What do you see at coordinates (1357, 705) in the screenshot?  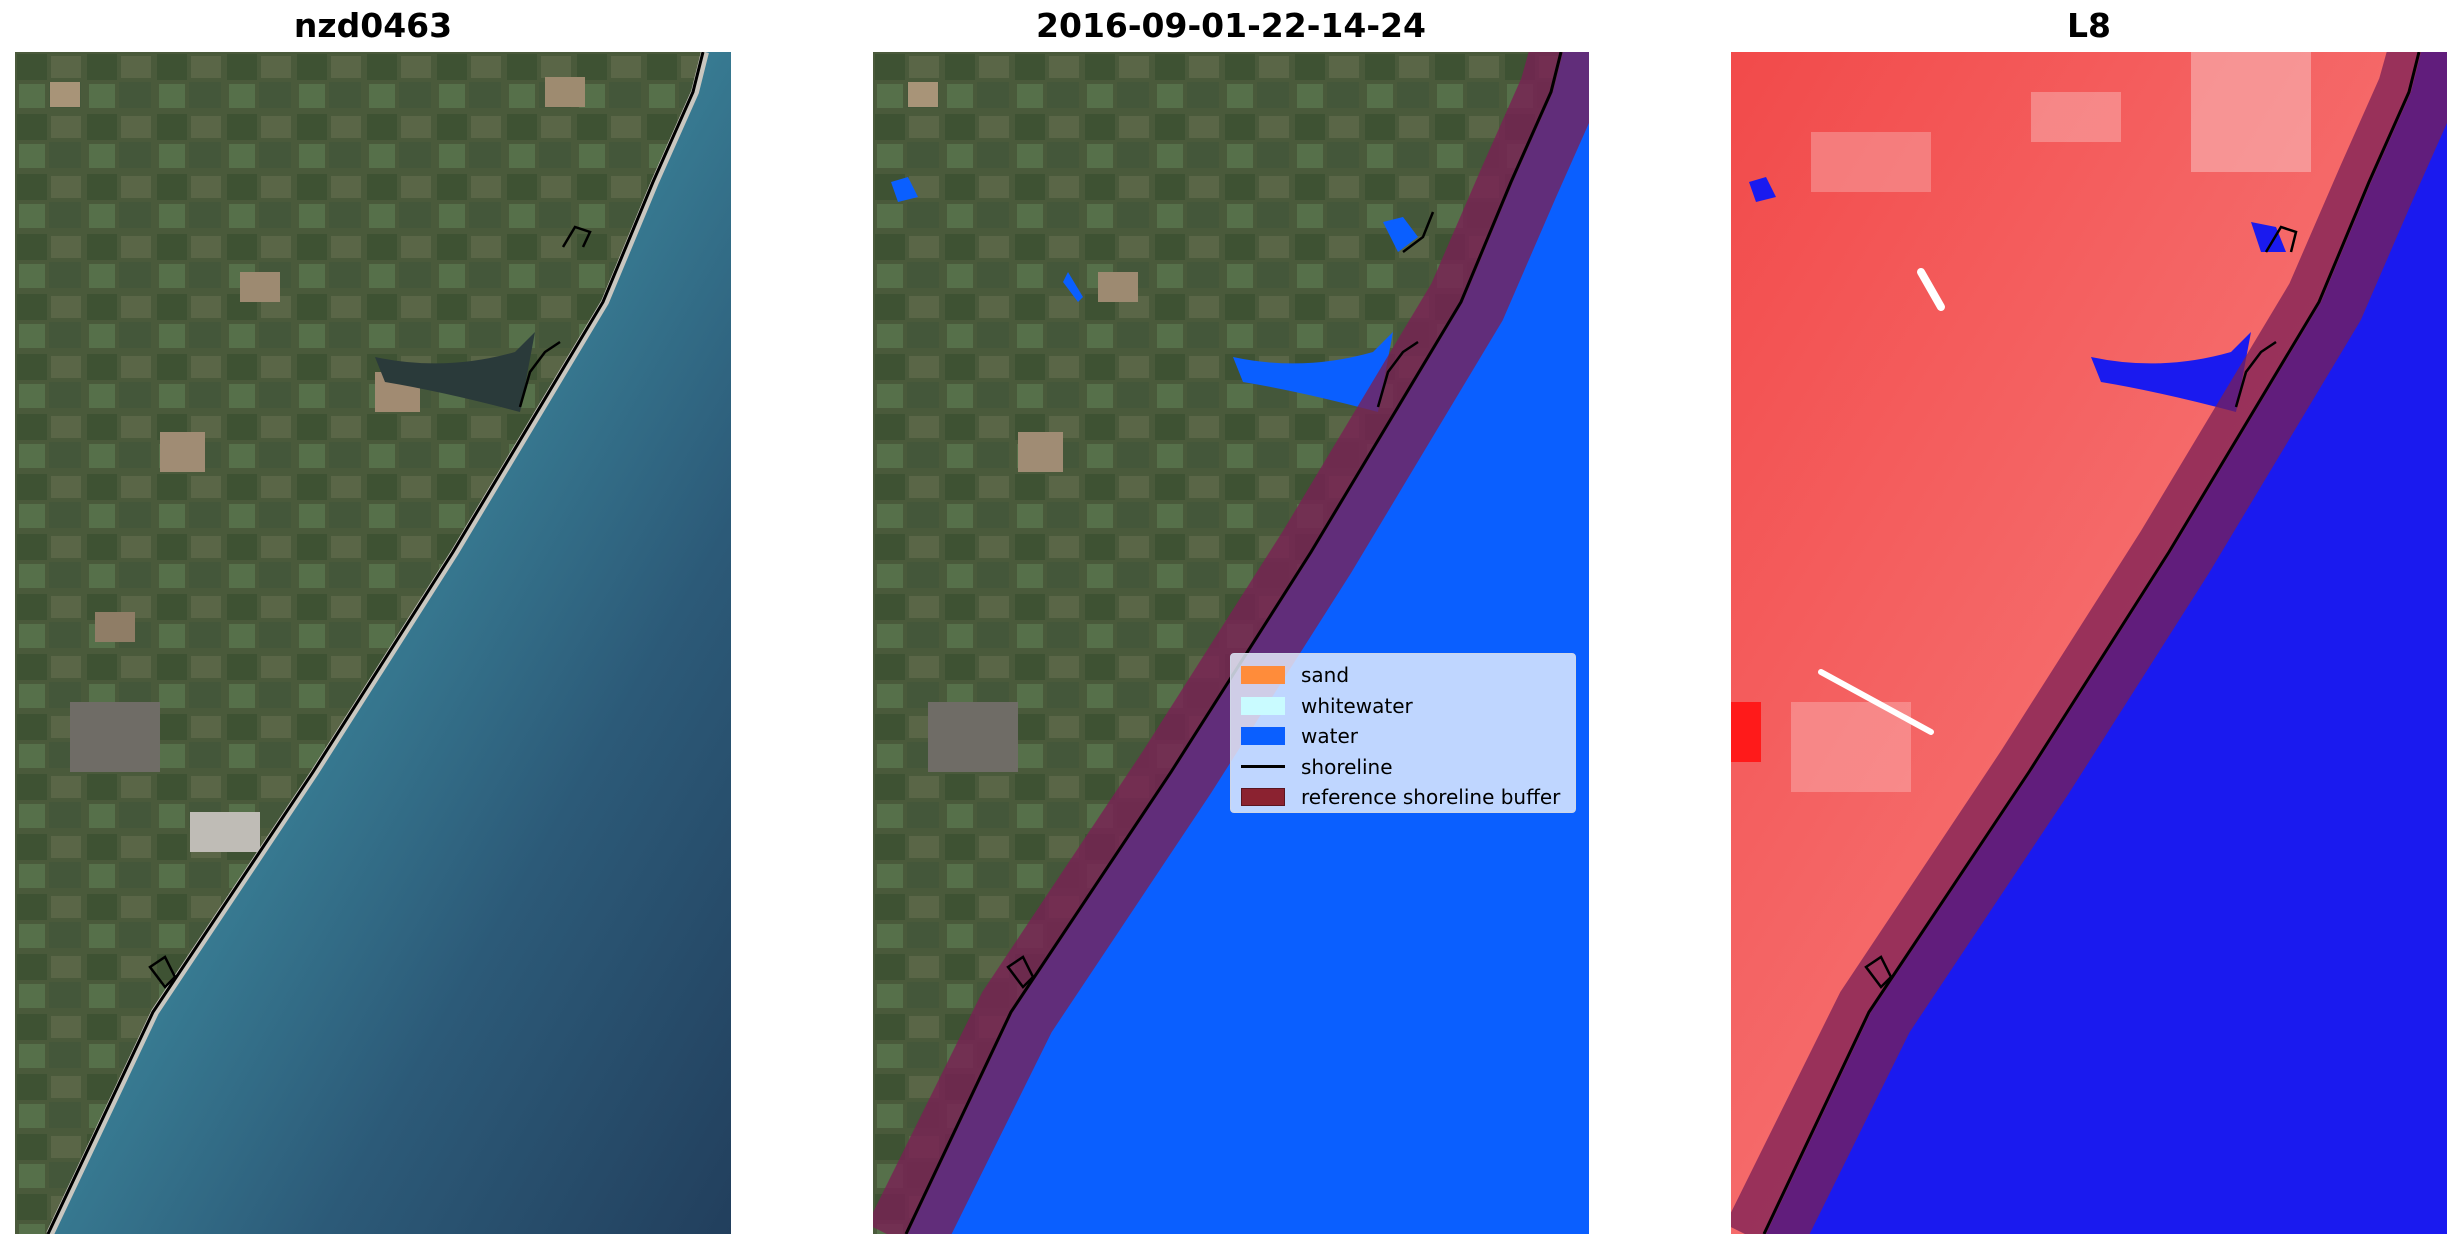 I see `legend-label: whitewater` at bounding box center [1357, 705].